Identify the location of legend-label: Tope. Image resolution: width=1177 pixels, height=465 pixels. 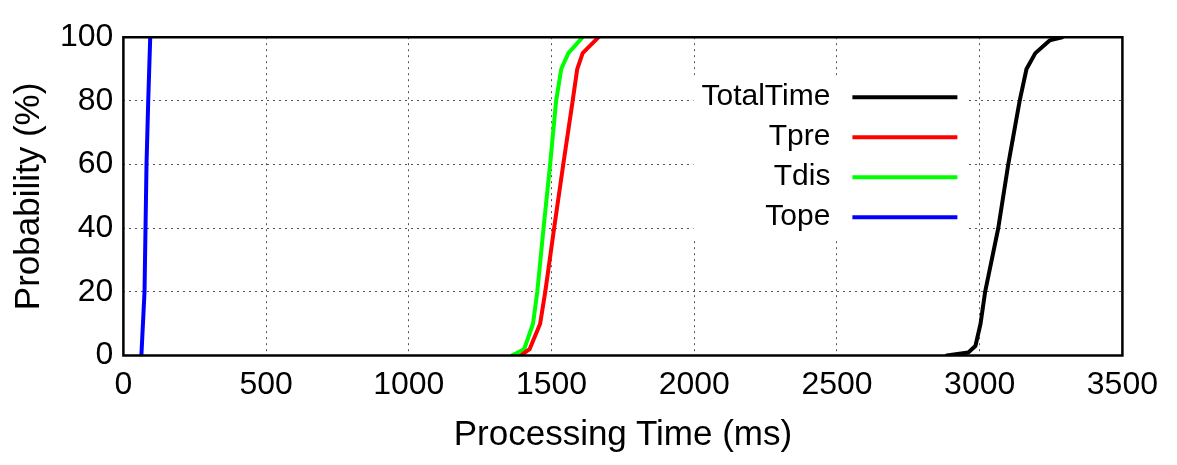
(798, 215).